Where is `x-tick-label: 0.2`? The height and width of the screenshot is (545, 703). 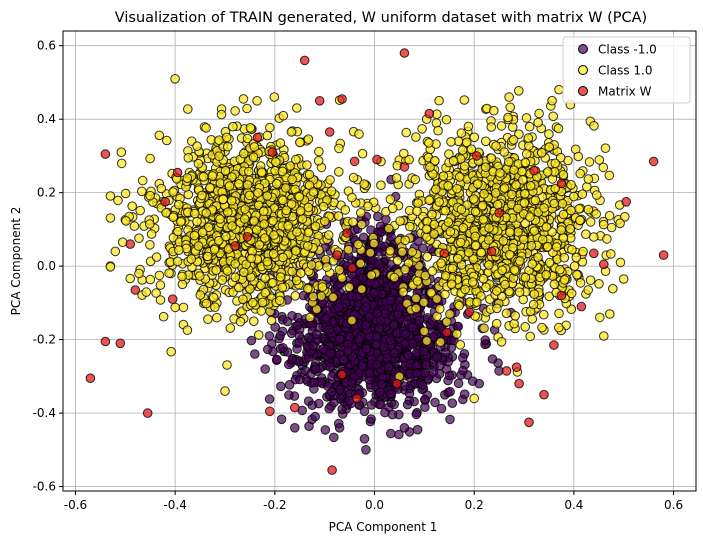 x-tick-label: 0.2 is located at coordinates (474, 505).